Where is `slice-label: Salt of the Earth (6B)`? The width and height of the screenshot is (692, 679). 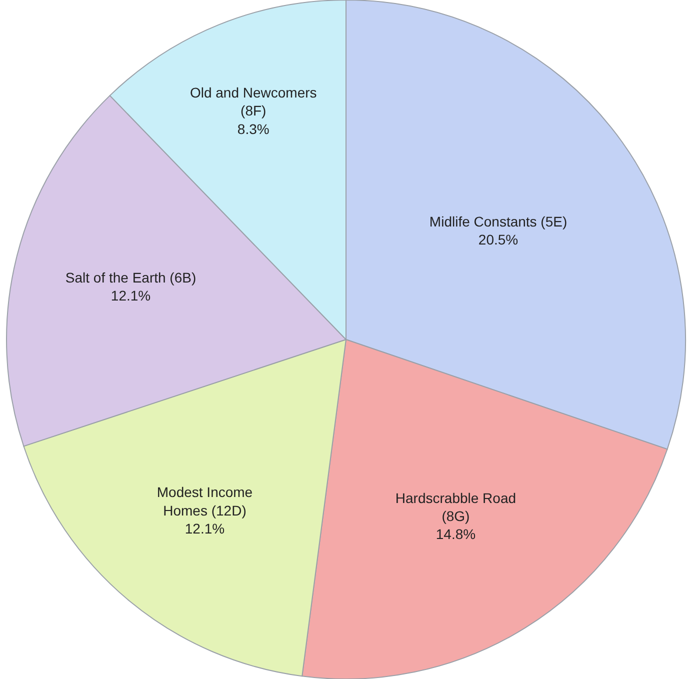
slice-label: Salt of the Earth (6B) is located at coordinates (130, 278).